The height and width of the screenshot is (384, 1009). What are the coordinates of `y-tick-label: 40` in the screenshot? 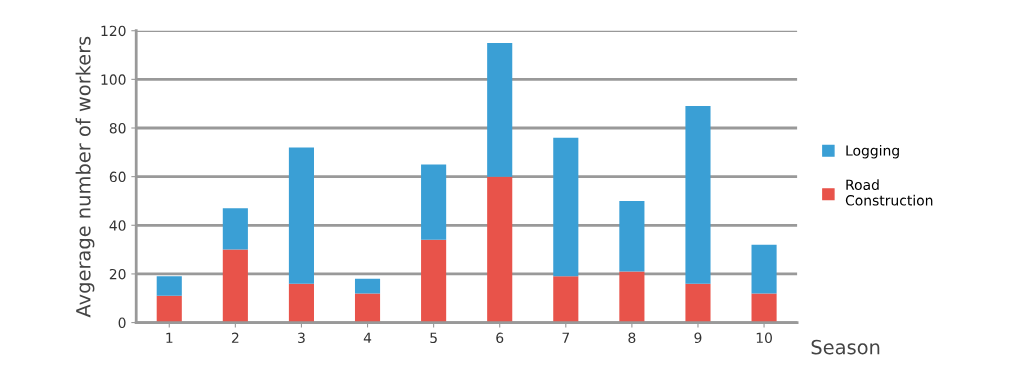 It's located at (117, 225).